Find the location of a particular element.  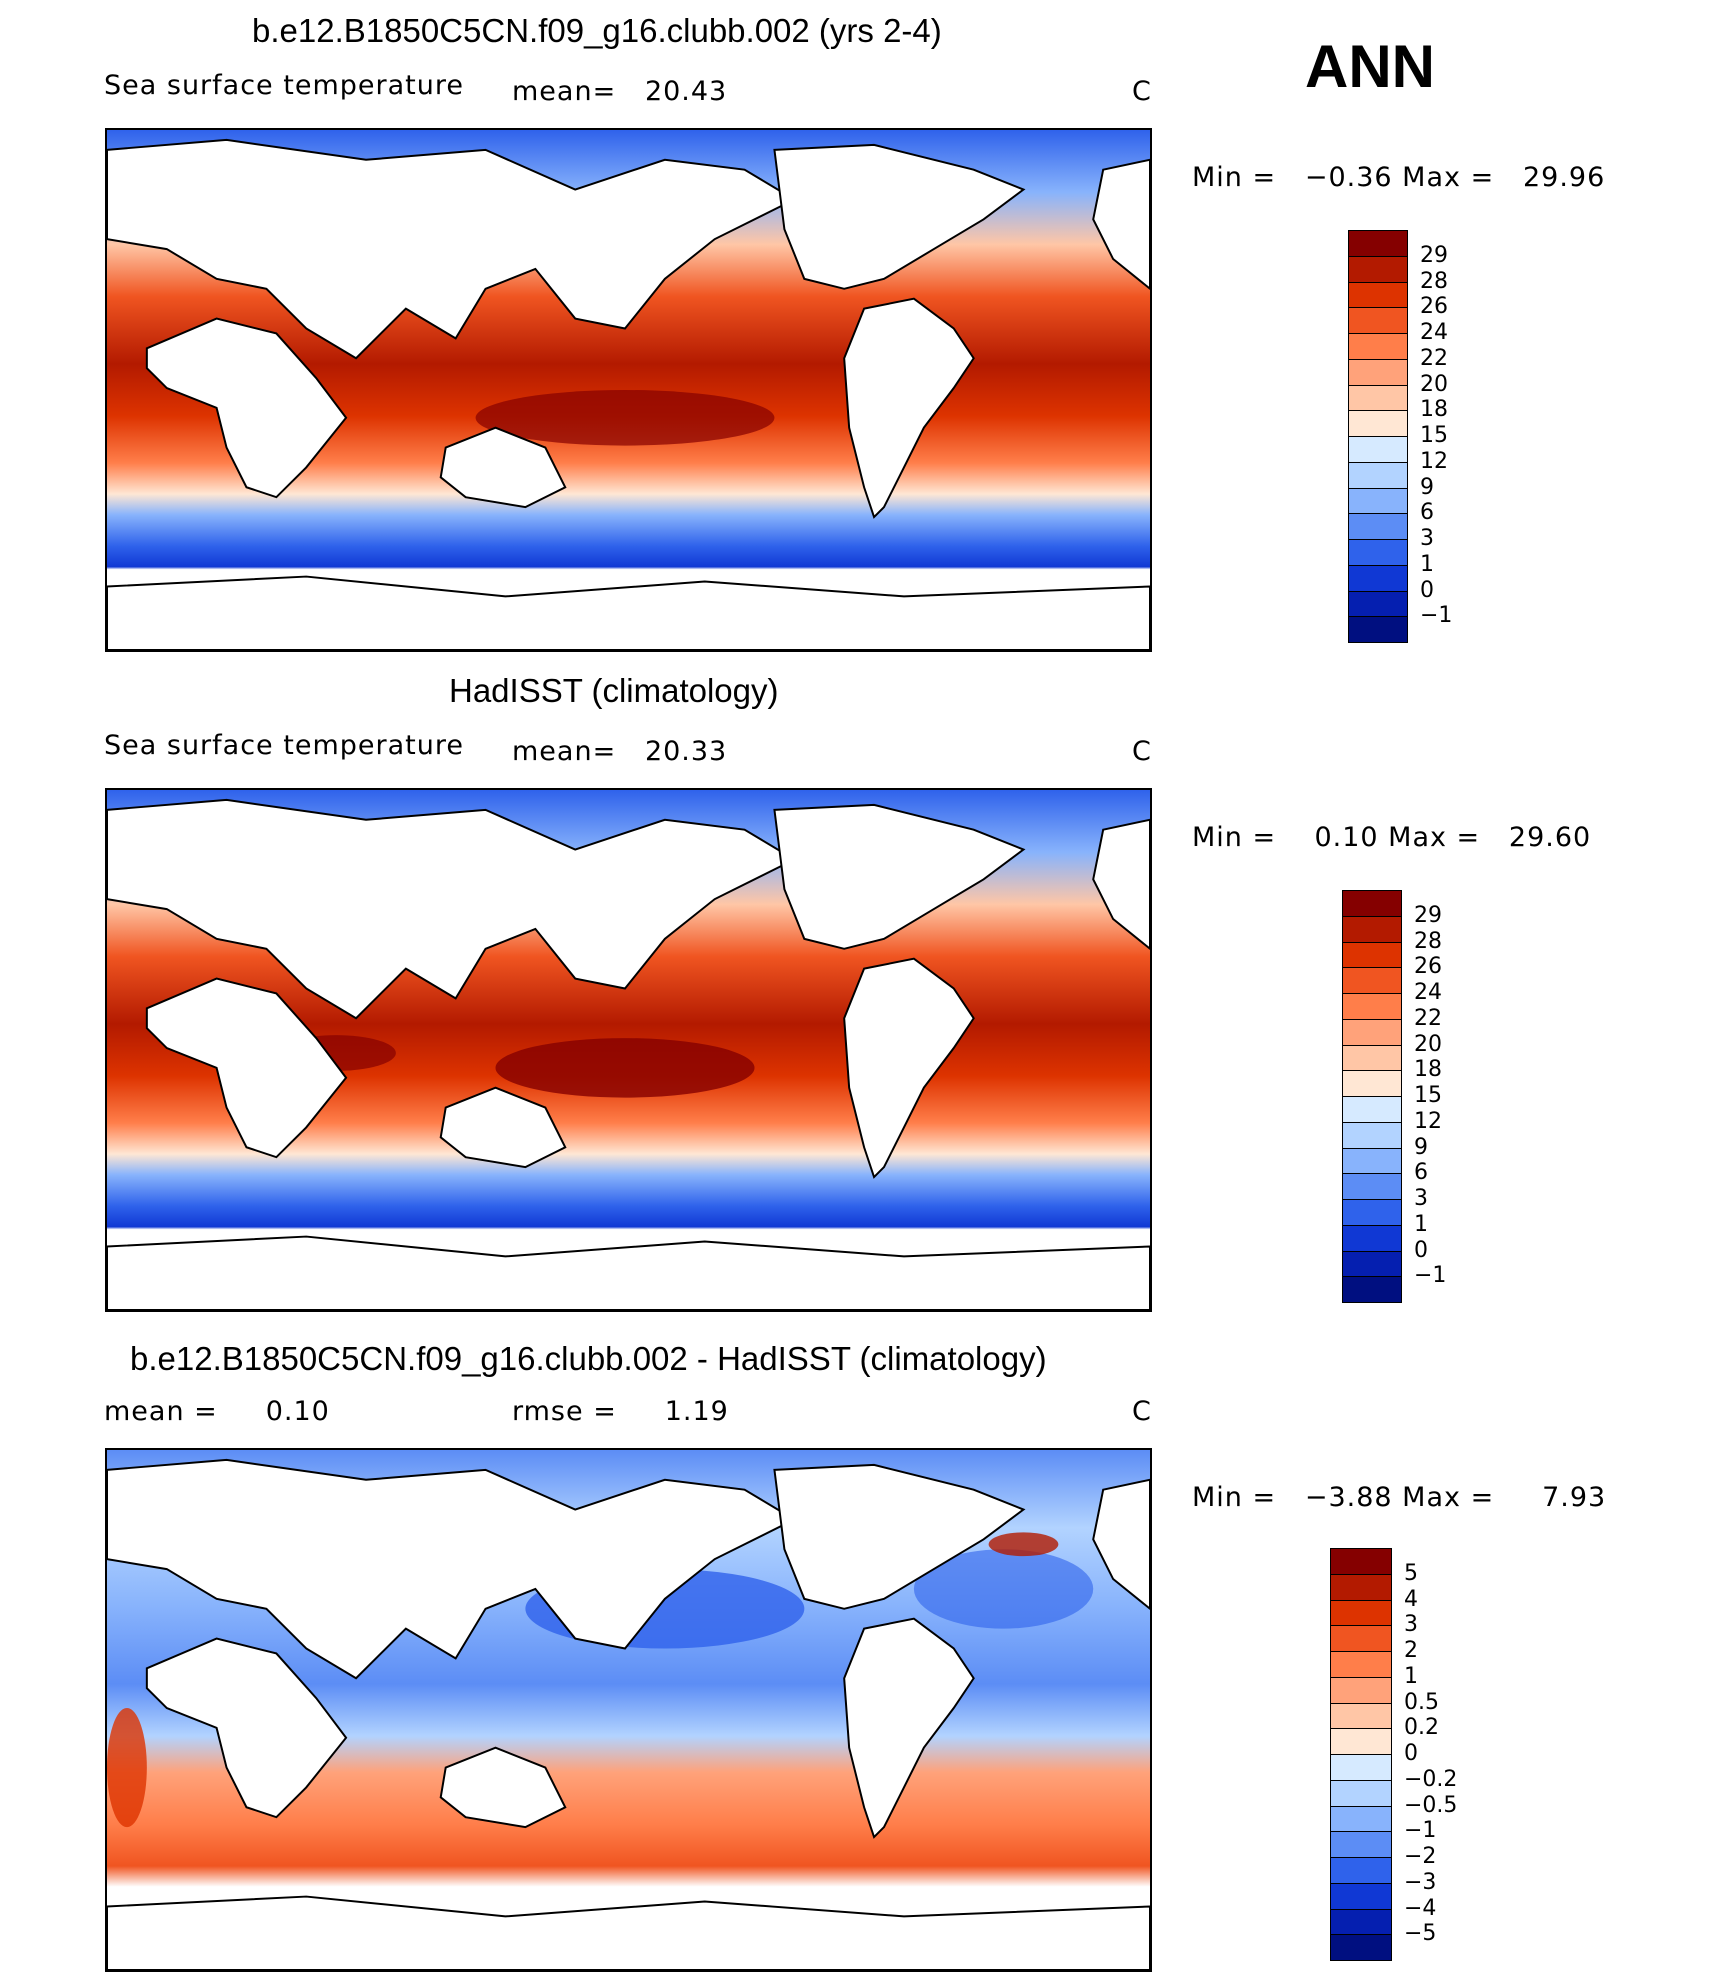

panel-1-mean: mean= 20.43 is located at coordinates (620, 91).